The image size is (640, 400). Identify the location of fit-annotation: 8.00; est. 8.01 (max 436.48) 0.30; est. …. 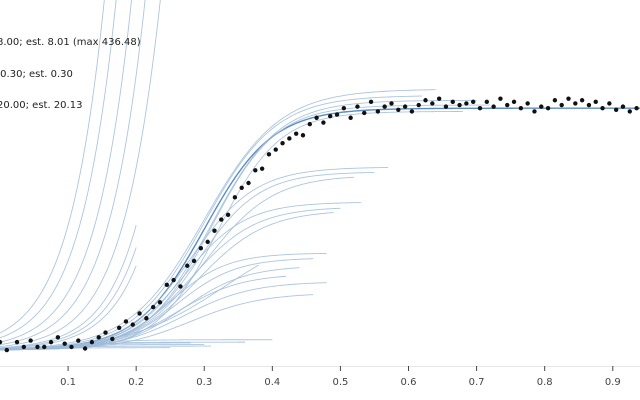
(70, 69).